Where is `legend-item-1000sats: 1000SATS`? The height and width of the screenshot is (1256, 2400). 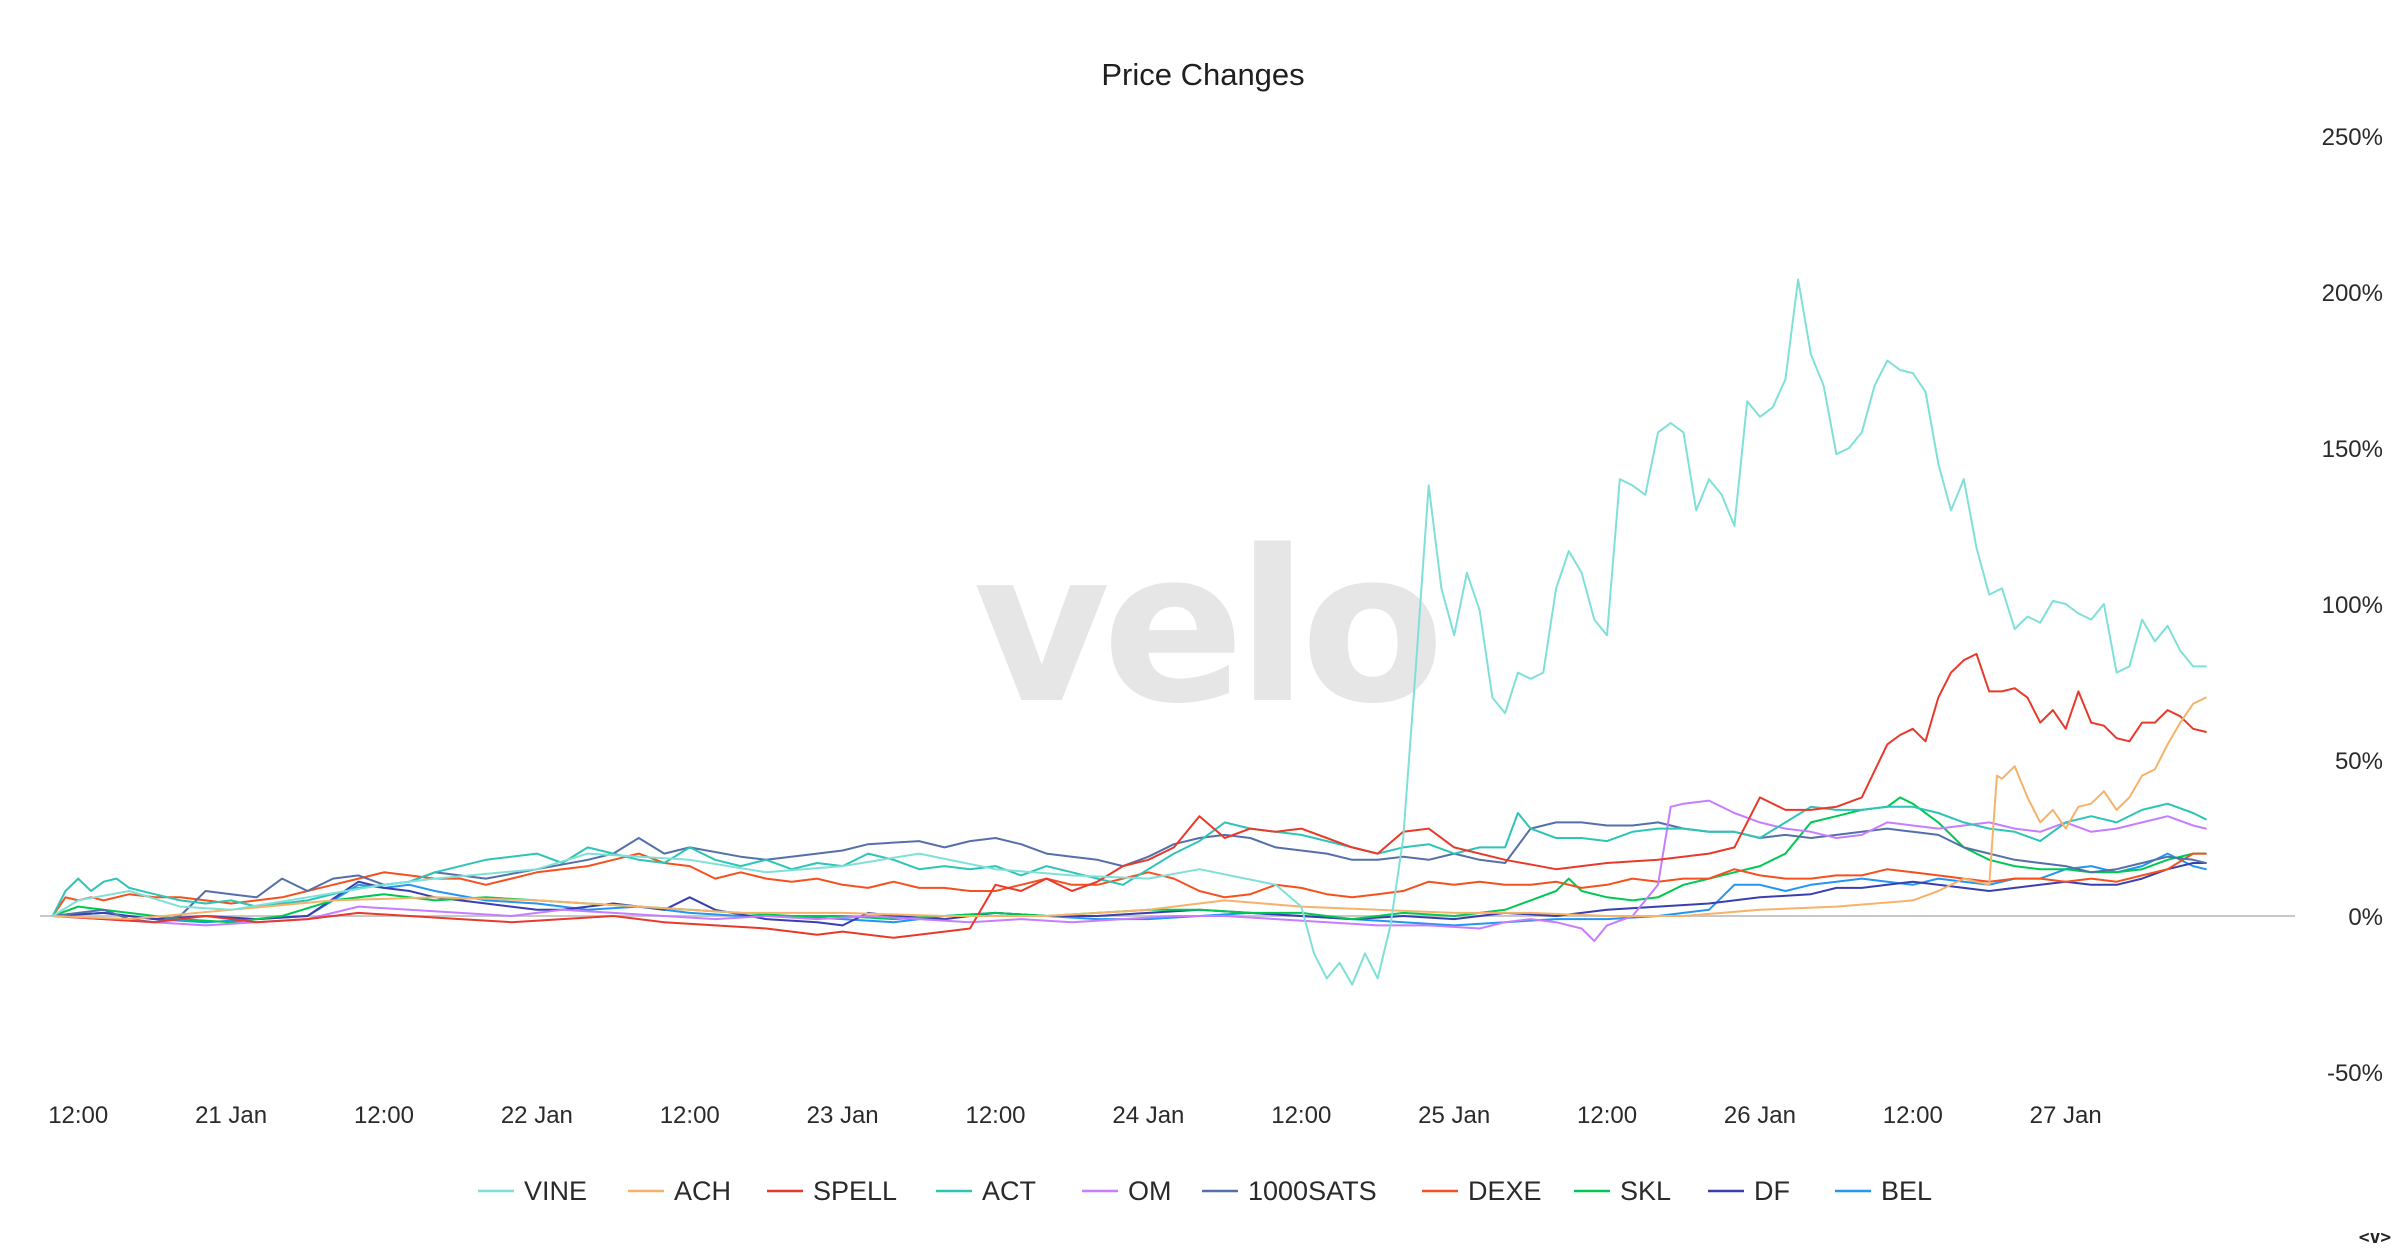 legend-item-1000sats: 1000SATS is located at coordinates (1289, 1191).